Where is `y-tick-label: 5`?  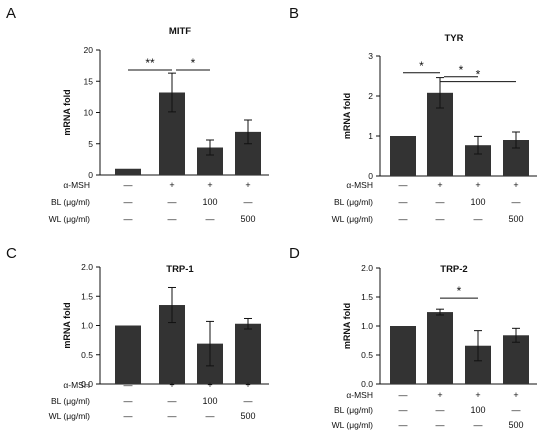 y-tick-label: 5 is located at coordinates (90, 144).